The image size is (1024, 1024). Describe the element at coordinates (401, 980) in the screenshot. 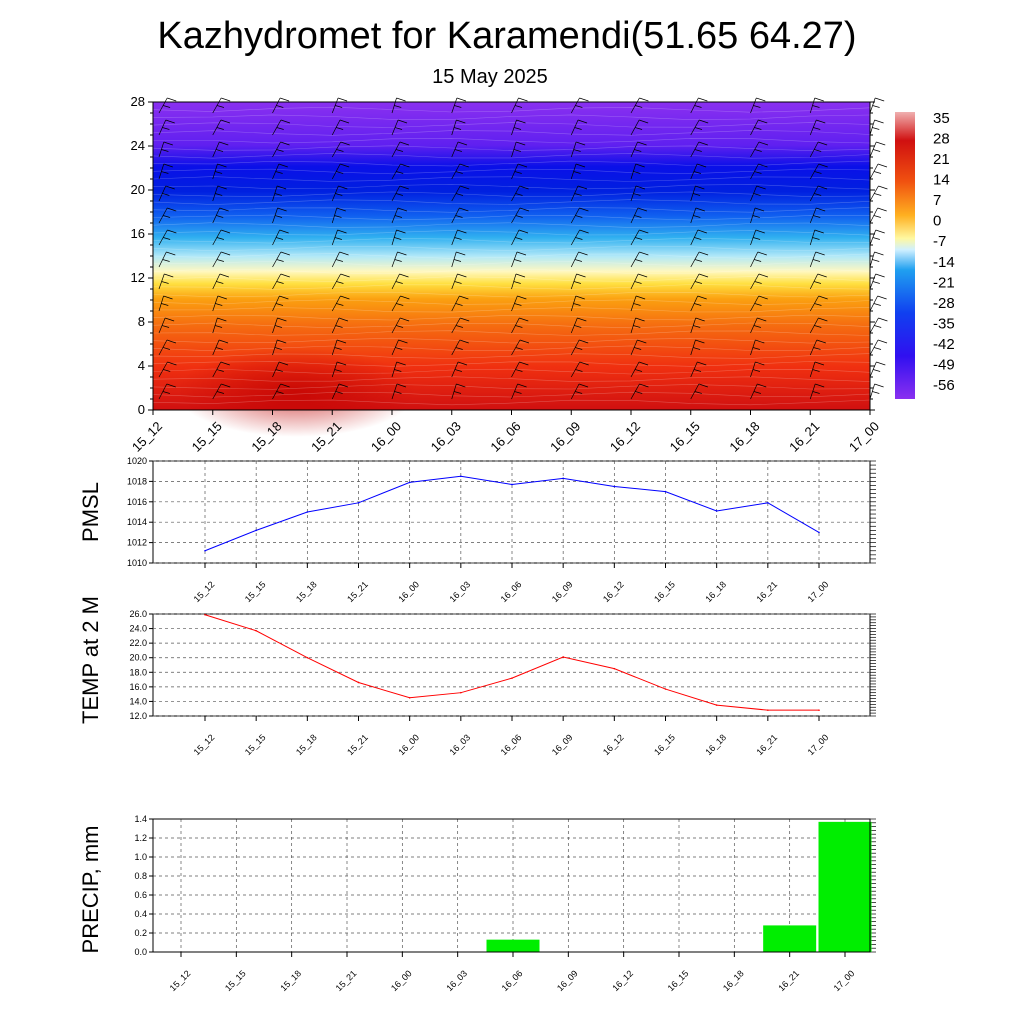

I see `x-tick-label: 16_00` at that location.